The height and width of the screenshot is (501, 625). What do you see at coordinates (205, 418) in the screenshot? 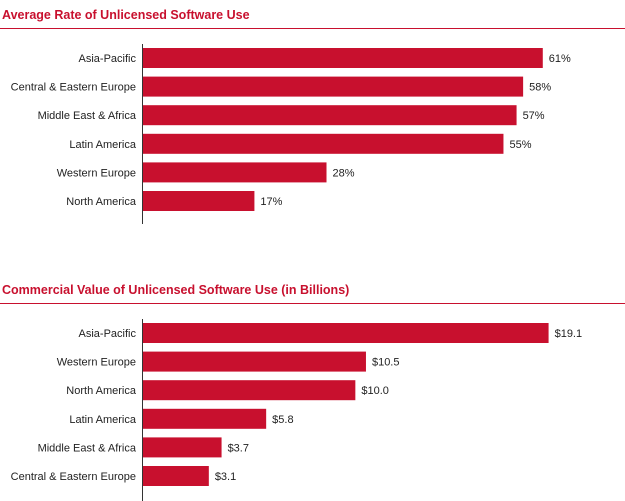
I see `chart-2-bar-latin-america` at bounding box center [205, 418].